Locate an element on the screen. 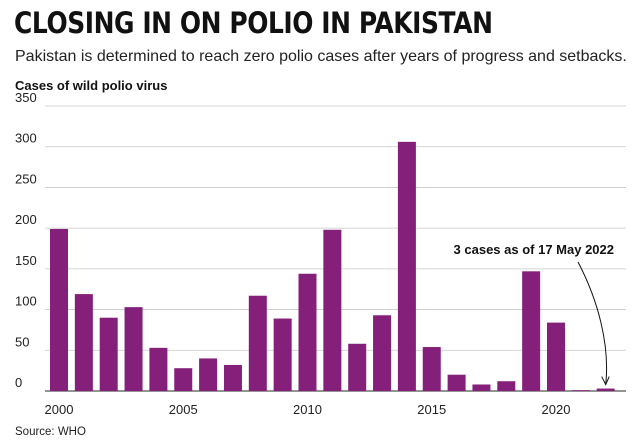  bar-2014 is located at coordinates (406, 266).